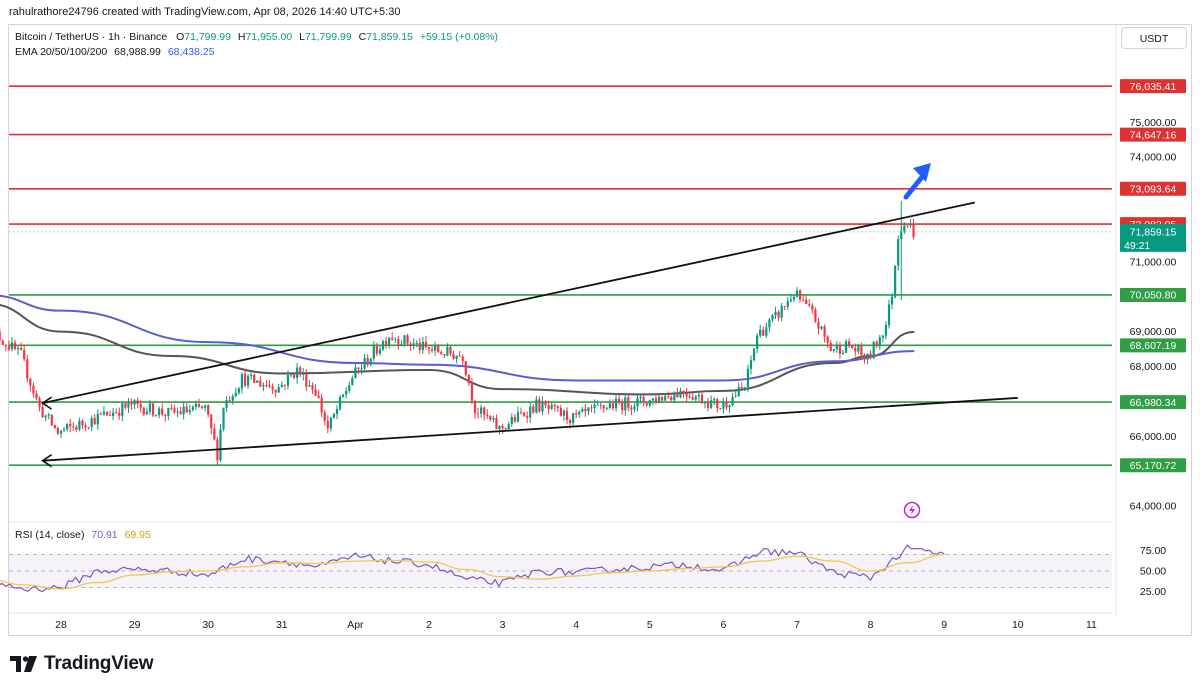  Describe the element at coordinates (389, 37) in the screenshot. I see `close-value: 71,859.15` at that location.